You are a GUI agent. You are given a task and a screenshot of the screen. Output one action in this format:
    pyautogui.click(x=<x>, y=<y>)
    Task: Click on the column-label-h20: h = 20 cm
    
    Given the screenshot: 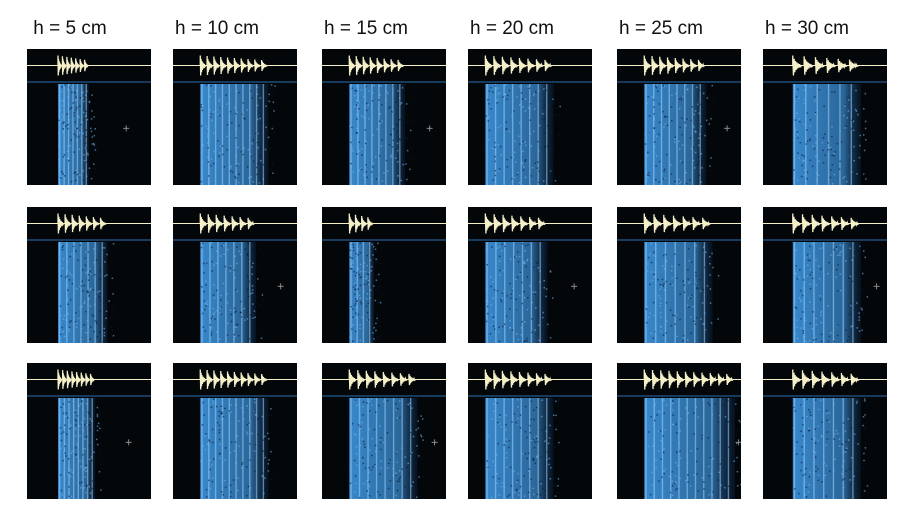 What is the action you would take?
    pyautogui.click(x=512, y=28)
    